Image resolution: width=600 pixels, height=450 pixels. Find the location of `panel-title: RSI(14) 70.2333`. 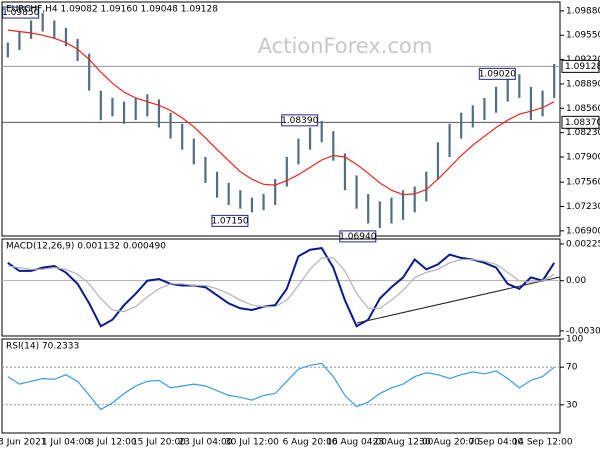

panel-title: RSI(14) 70.2333 is located at coordinates (42, 347).